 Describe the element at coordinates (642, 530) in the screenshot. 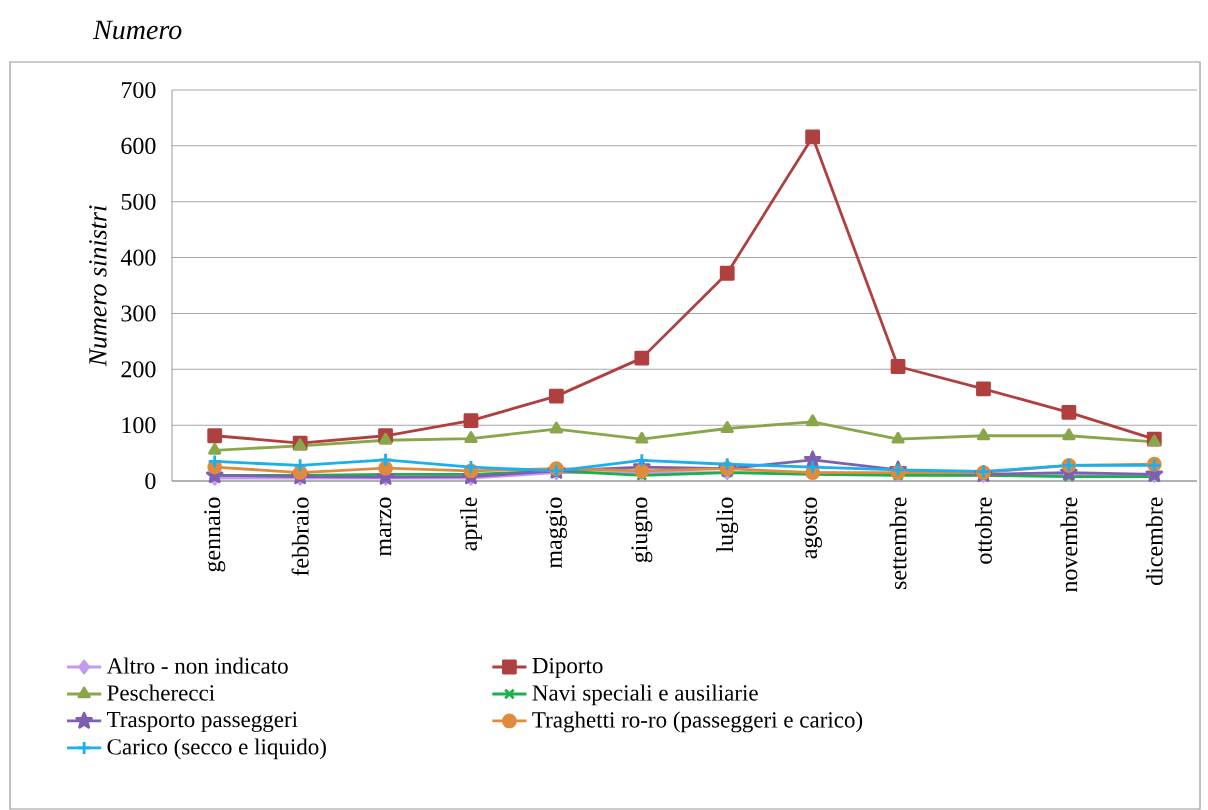

I see `x-tick-label: giugno` at that location.